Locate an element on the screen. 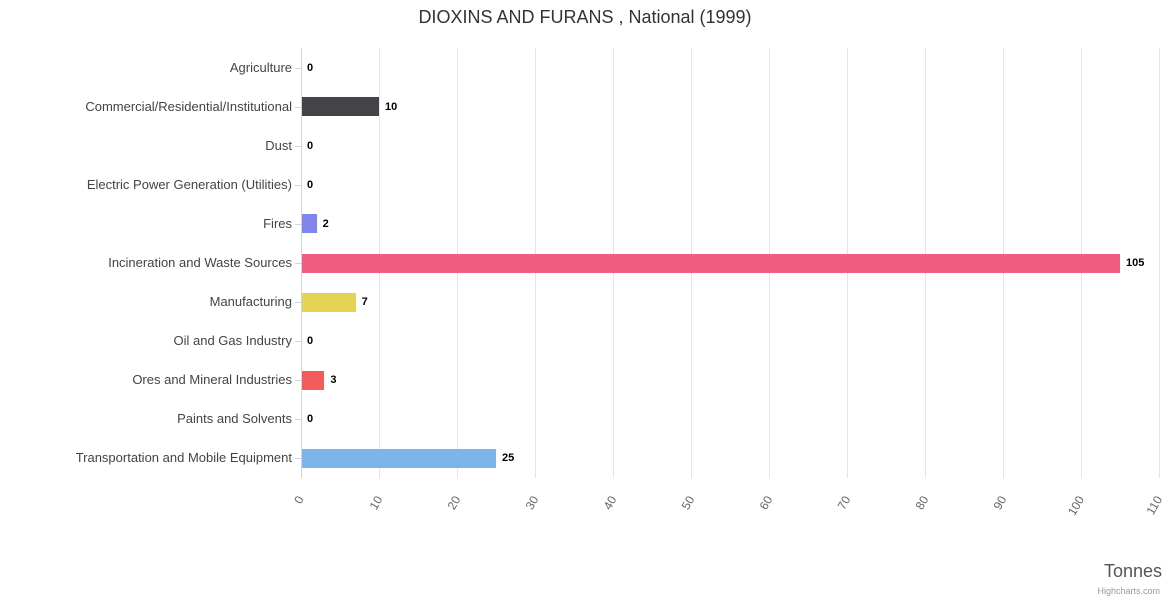  category-label: Electric Power Generation (Utilities) is located at coordinates (189, 184).